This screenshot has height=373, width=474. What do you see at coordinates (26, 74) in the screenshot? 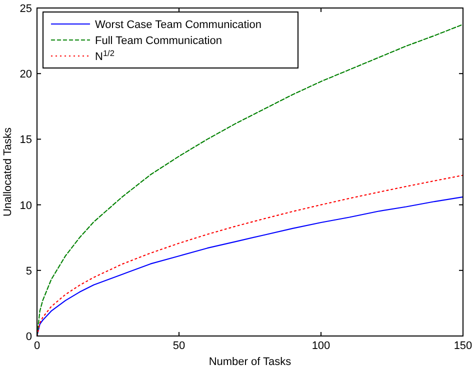
I see `y-tick-label: 20` at bounding box center [26, 74].